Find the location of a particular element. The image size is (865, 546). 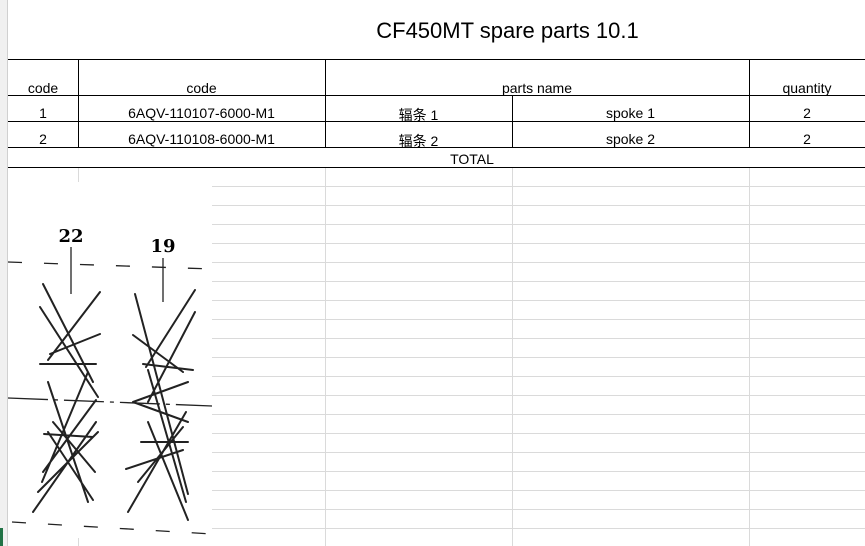

row-header-strip is located at coordinates (4, 273).